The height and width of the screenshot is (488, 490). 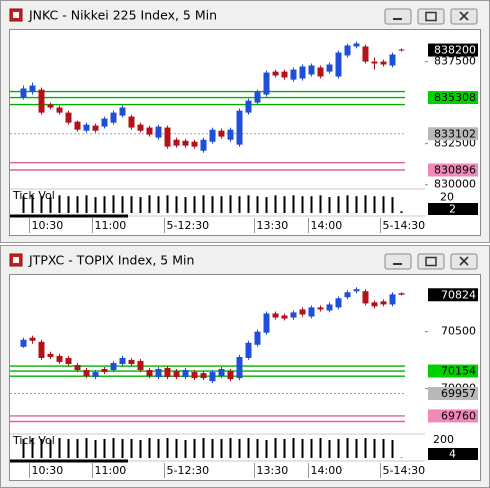 What do you see at coordinates (443, 439) in the screenshot?
I see `volume-tick-label: 200` at bounding box center [443, 439].